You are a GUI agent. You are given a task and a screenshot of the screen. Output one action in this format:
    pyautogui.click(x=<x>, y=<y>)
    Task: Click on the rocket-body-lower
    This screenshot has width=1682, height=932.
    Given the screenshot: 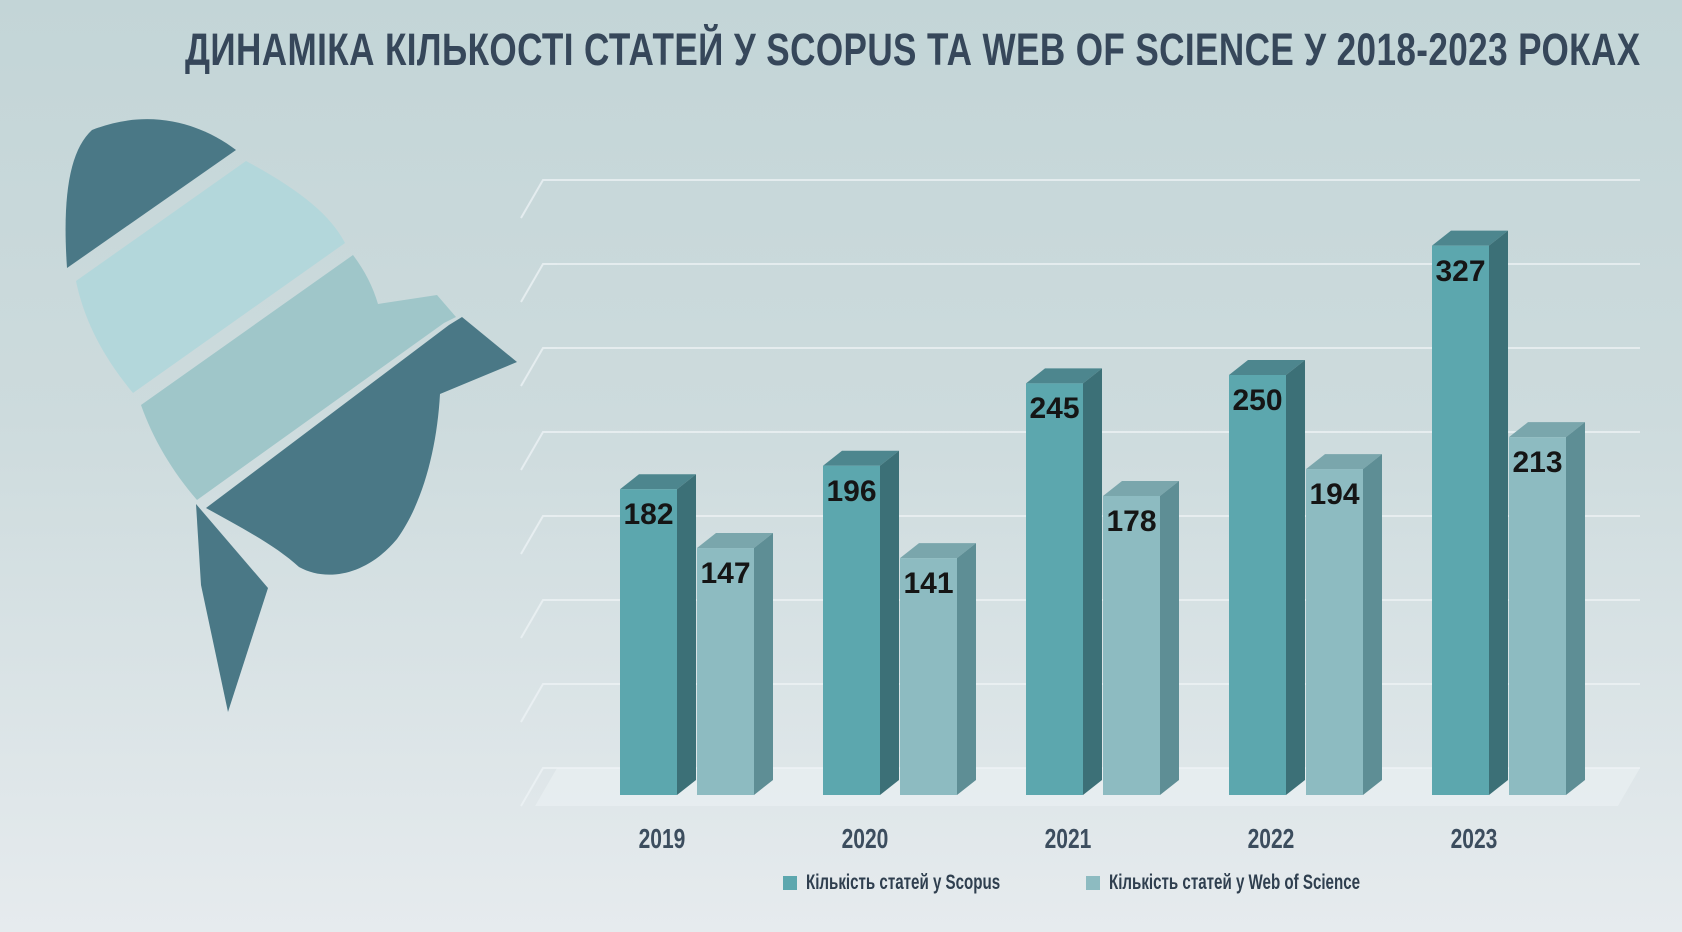 What is the action you would take?
    pyautogui.click(x=298, y=377)
    